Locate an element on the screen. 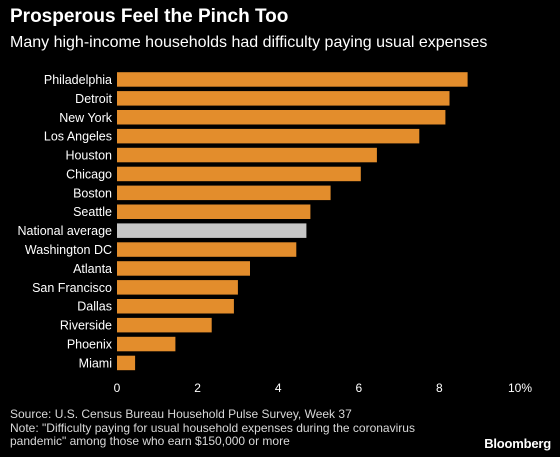  x-tick-label: 10% is located at coordinates (520, 388).